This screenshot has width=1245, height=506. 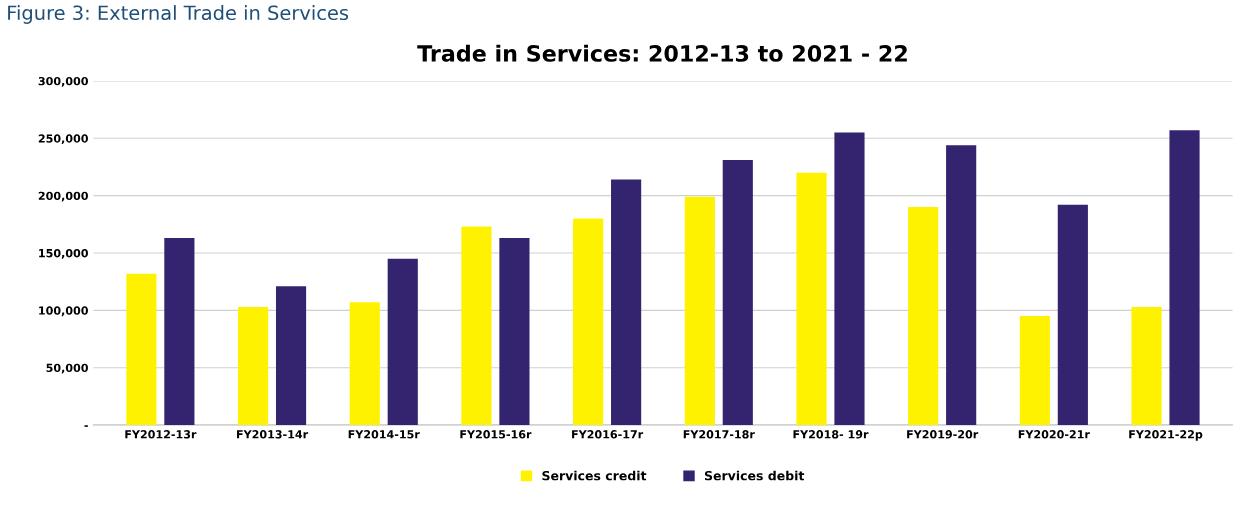 I want to click on x-tick-label: FY2018- 19r, so click(x=831, y=434).